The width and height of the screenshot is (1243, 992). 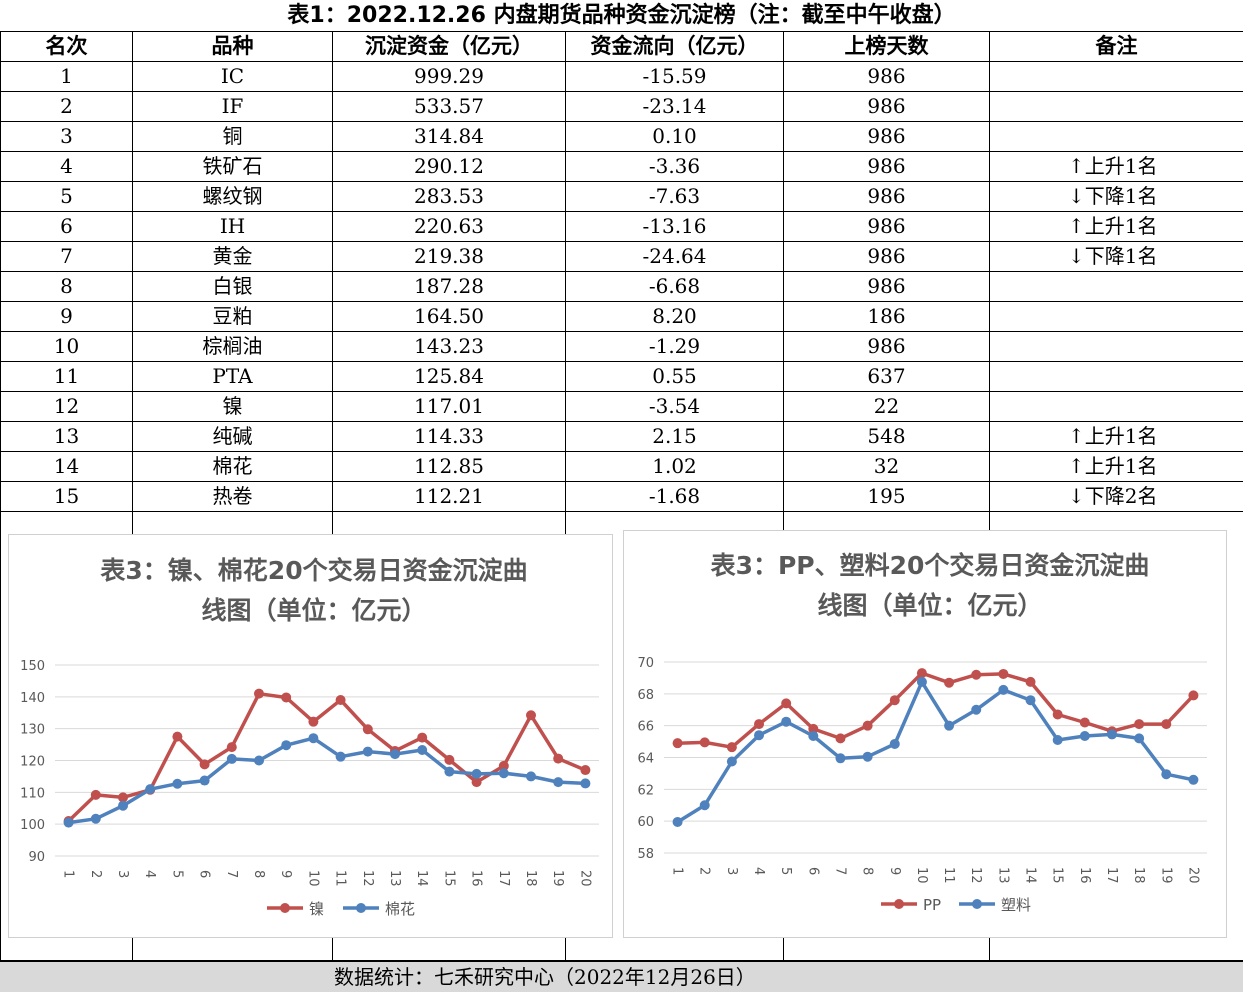 What do you see at coordinates (449, 317) in the screenshot?
I see `cell-funds: 164.50` at bounding box center [449, 317].